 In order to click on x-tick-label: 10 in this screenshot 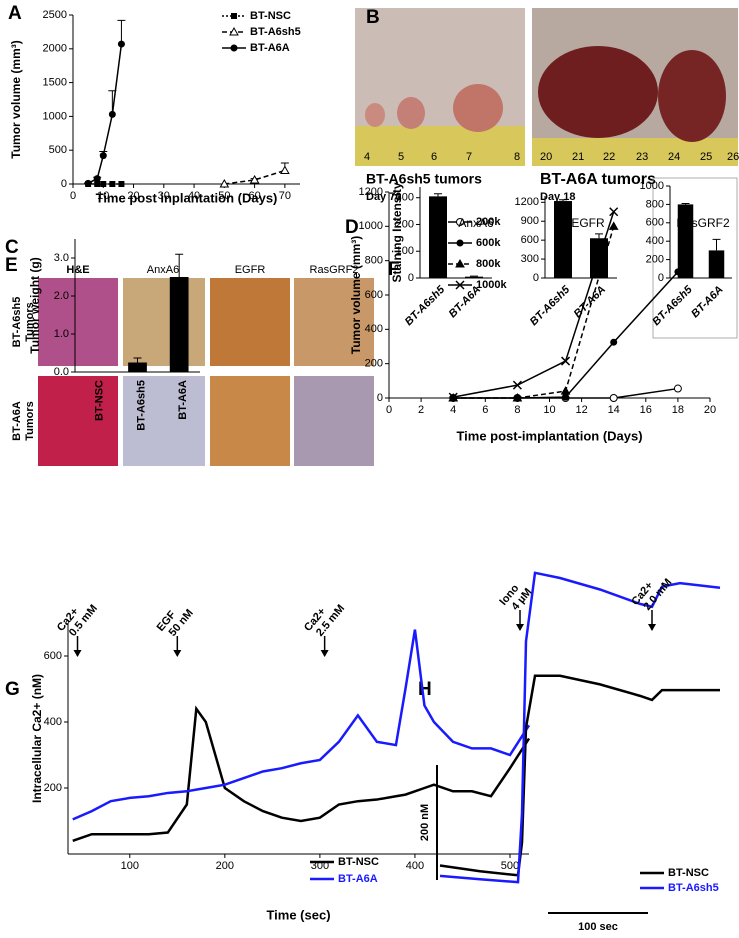, I will do `click(549, 410)`.